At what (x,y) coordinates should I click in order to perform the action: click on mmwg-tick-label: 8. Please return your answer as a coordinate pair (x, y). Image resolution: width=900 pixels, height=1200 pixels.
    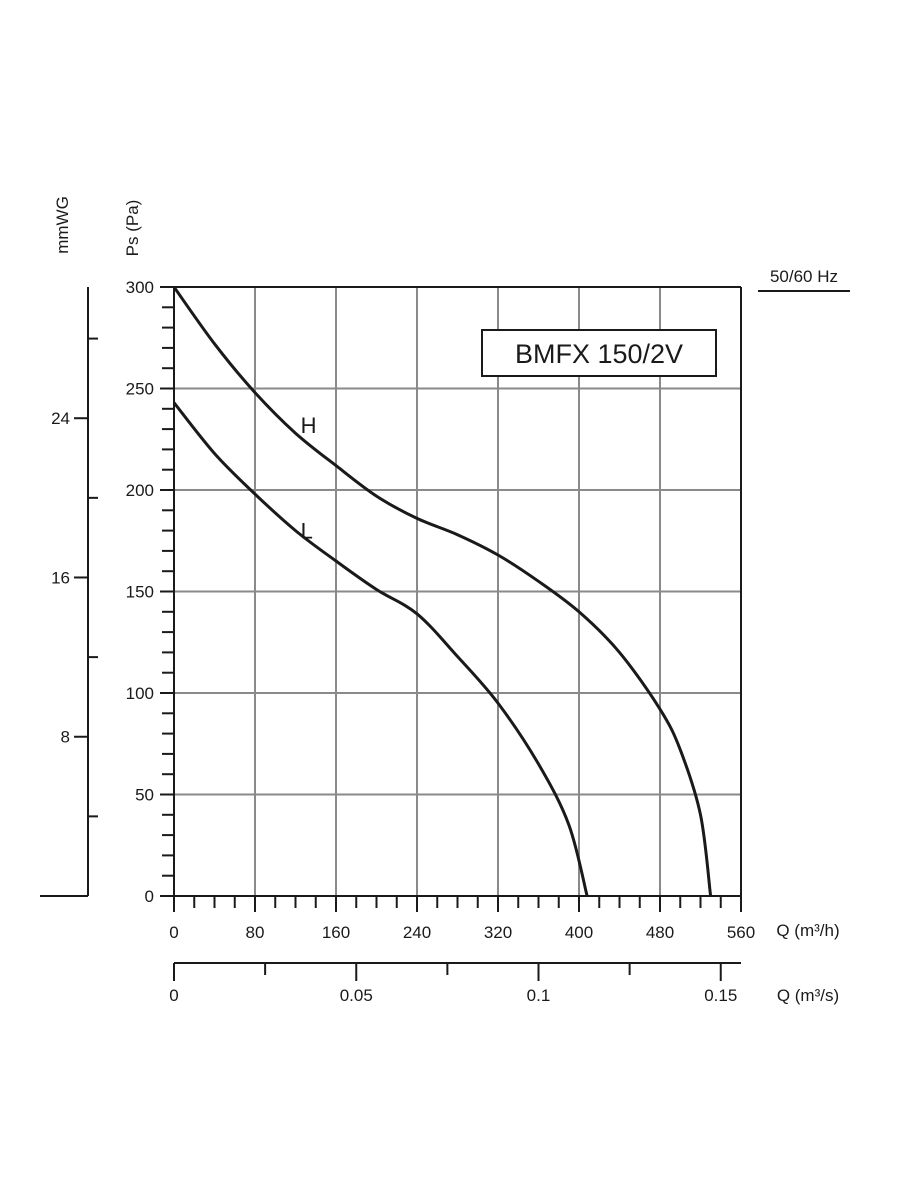
    Looking at the image, I should click on (65, 737).